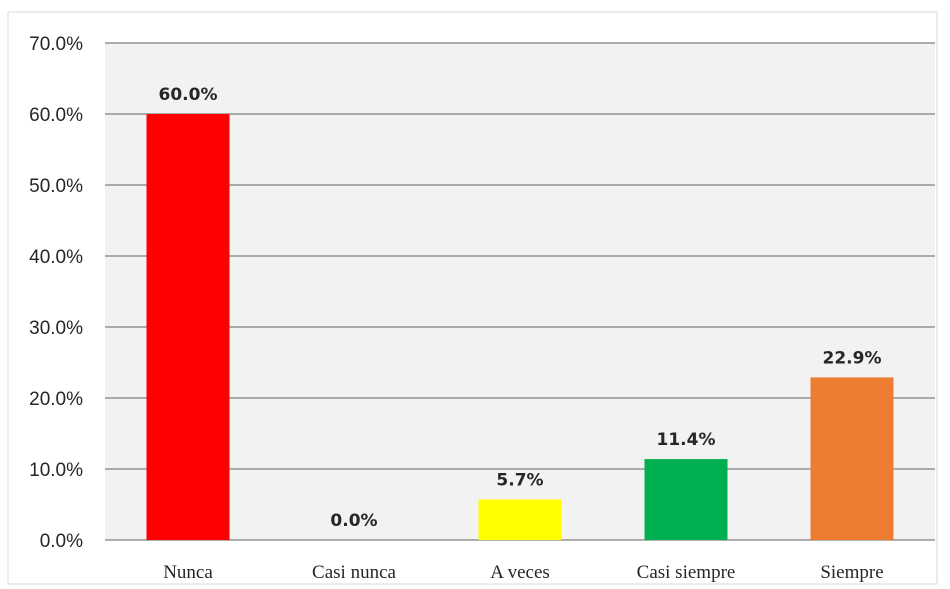 This screenshot has height=589, width=950. I want to click on data-label: 0.0%, so click(353, 521).